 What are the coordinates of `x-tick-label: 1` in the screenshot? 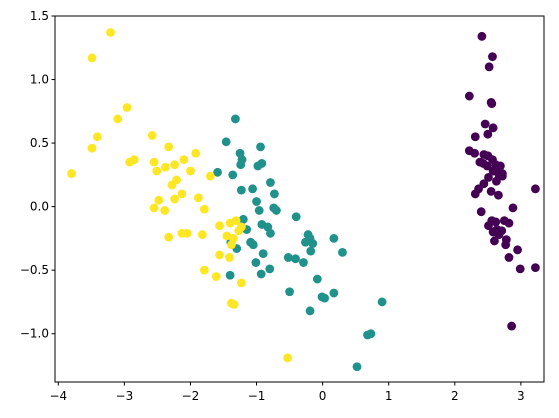 It's located at (389, 396).